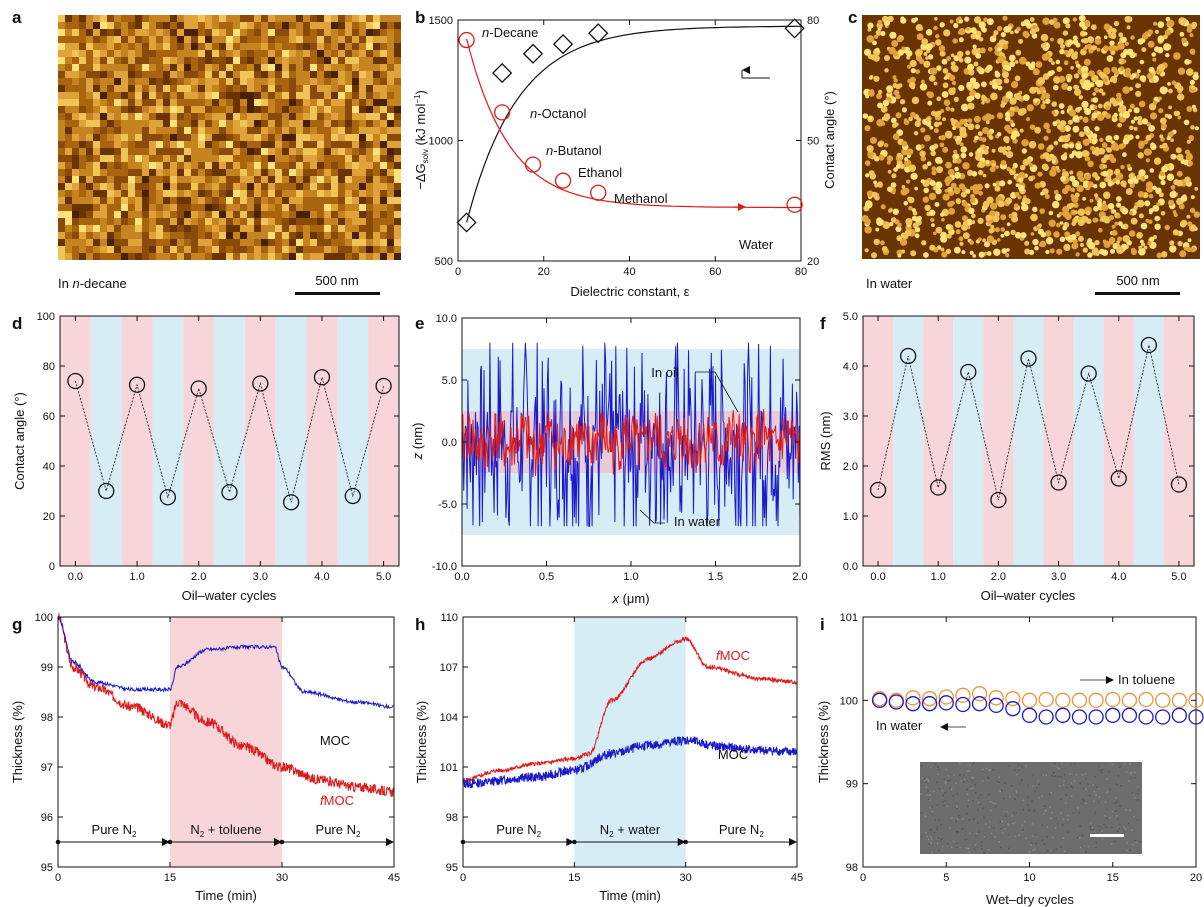 The width and height of the screenshot is (1204, 907). What do you see at coordinates (852, 17) in the screenshot?
I see `panel-letter: c` at bounding box center [852, 17].